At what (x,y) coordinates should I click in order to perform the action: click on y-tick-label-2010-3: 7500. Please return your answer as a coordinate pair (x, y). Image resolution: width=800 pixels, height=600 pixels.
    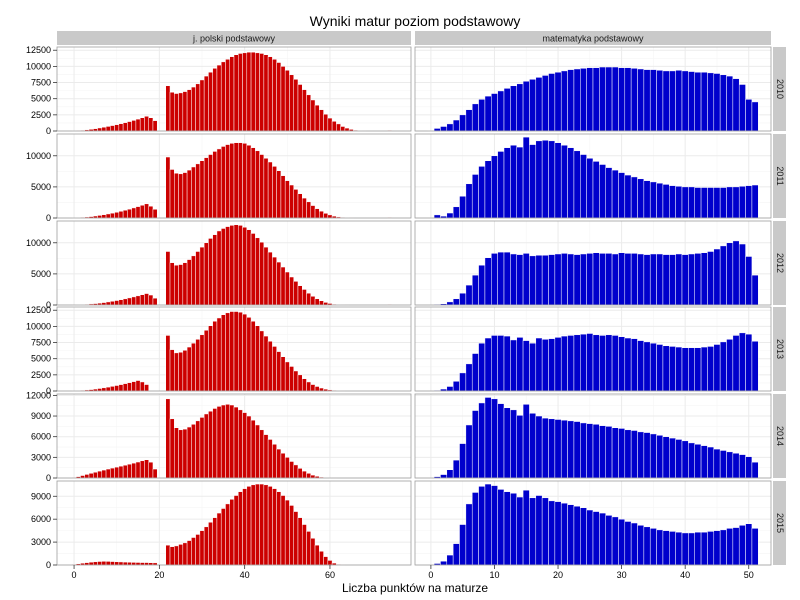
    Looking at the image, I should click on (41, 83).